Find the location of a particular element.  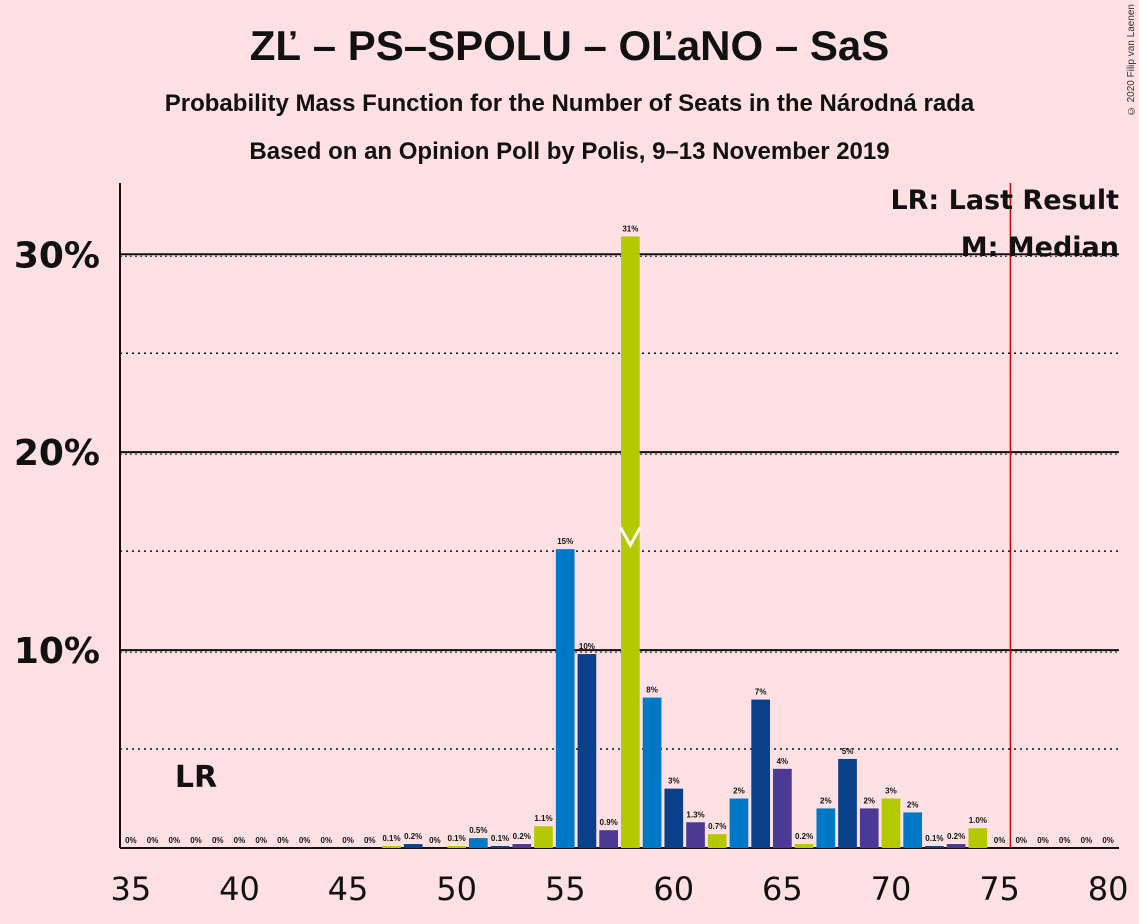

bar-label-seat-41: 0% is located at coordinates (261, 840).